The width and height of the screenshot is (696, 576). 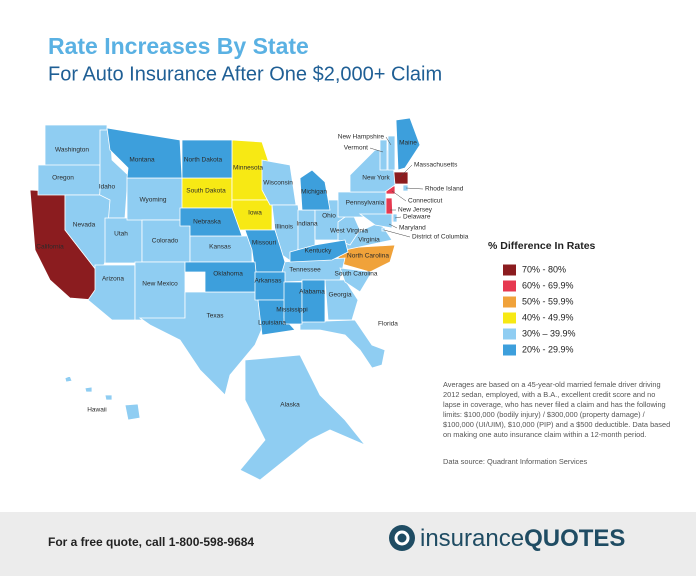 I want to click on state-label: Montana, so click(x=142, y=160).